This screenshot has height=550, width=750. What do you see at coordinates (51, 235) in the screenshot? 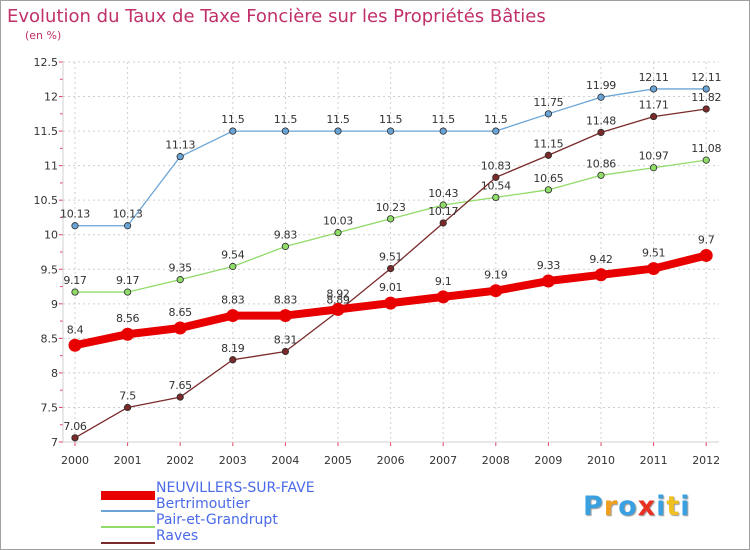
I see `y-tick-label: 10` at bounding box center [51, 235].